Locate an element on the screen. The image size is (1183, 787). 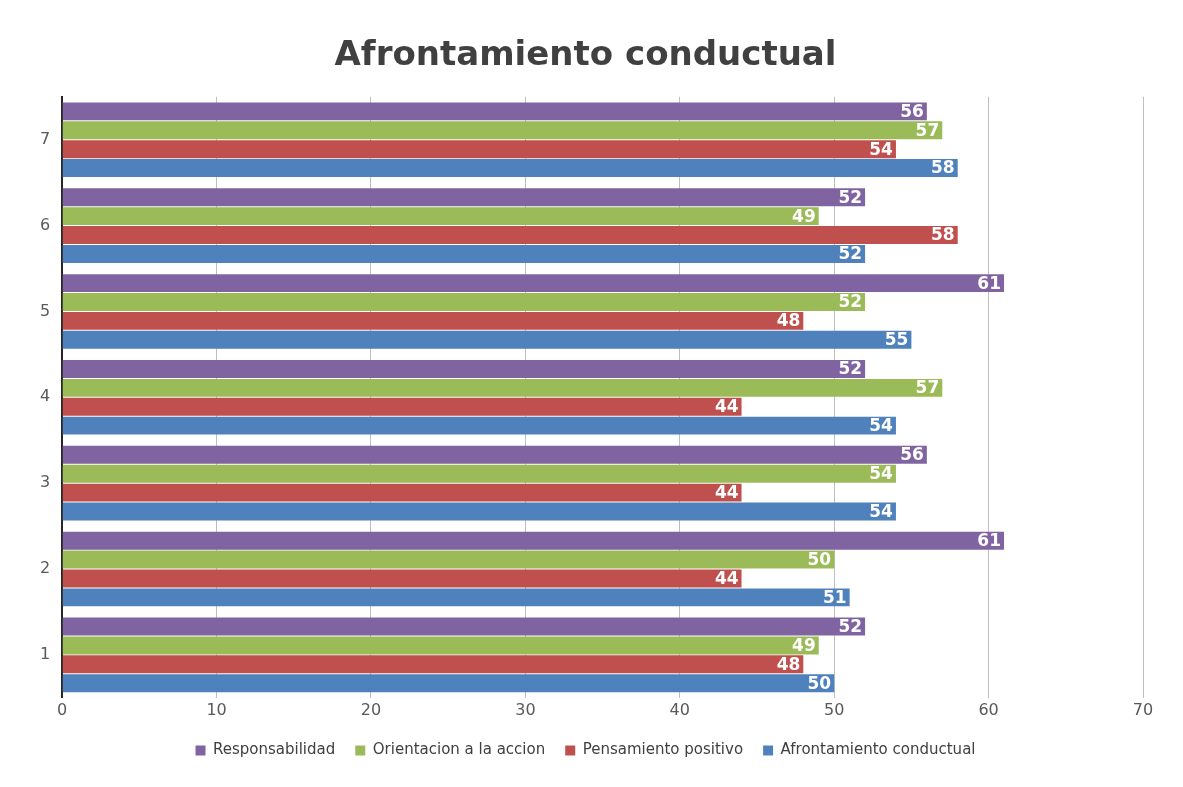
legend-label: Afrontamiento conductual is located at coordinates (878, 749).